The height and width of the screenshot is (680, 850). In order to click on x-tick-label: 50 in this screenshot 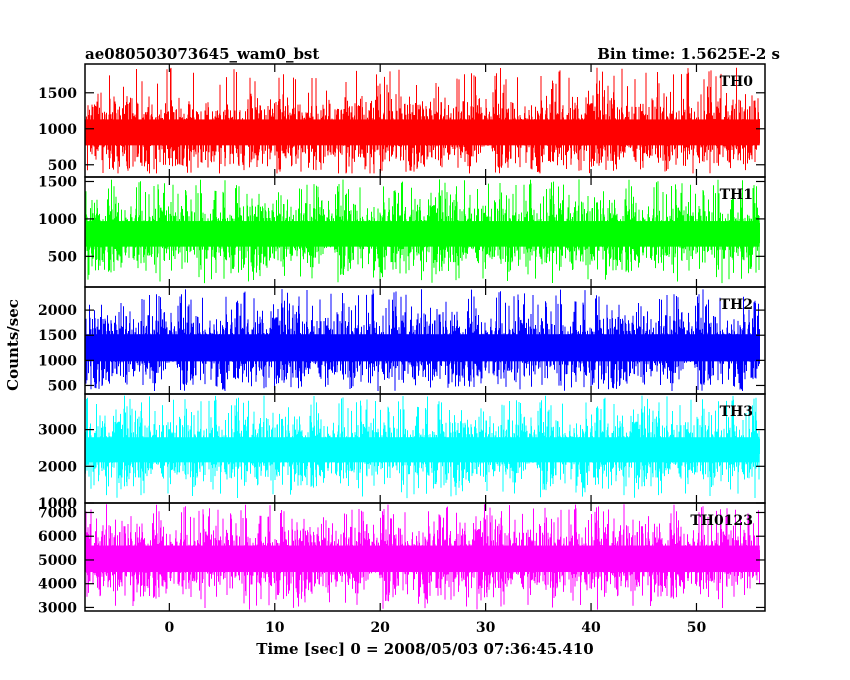, I will do `click(697, 628)`.